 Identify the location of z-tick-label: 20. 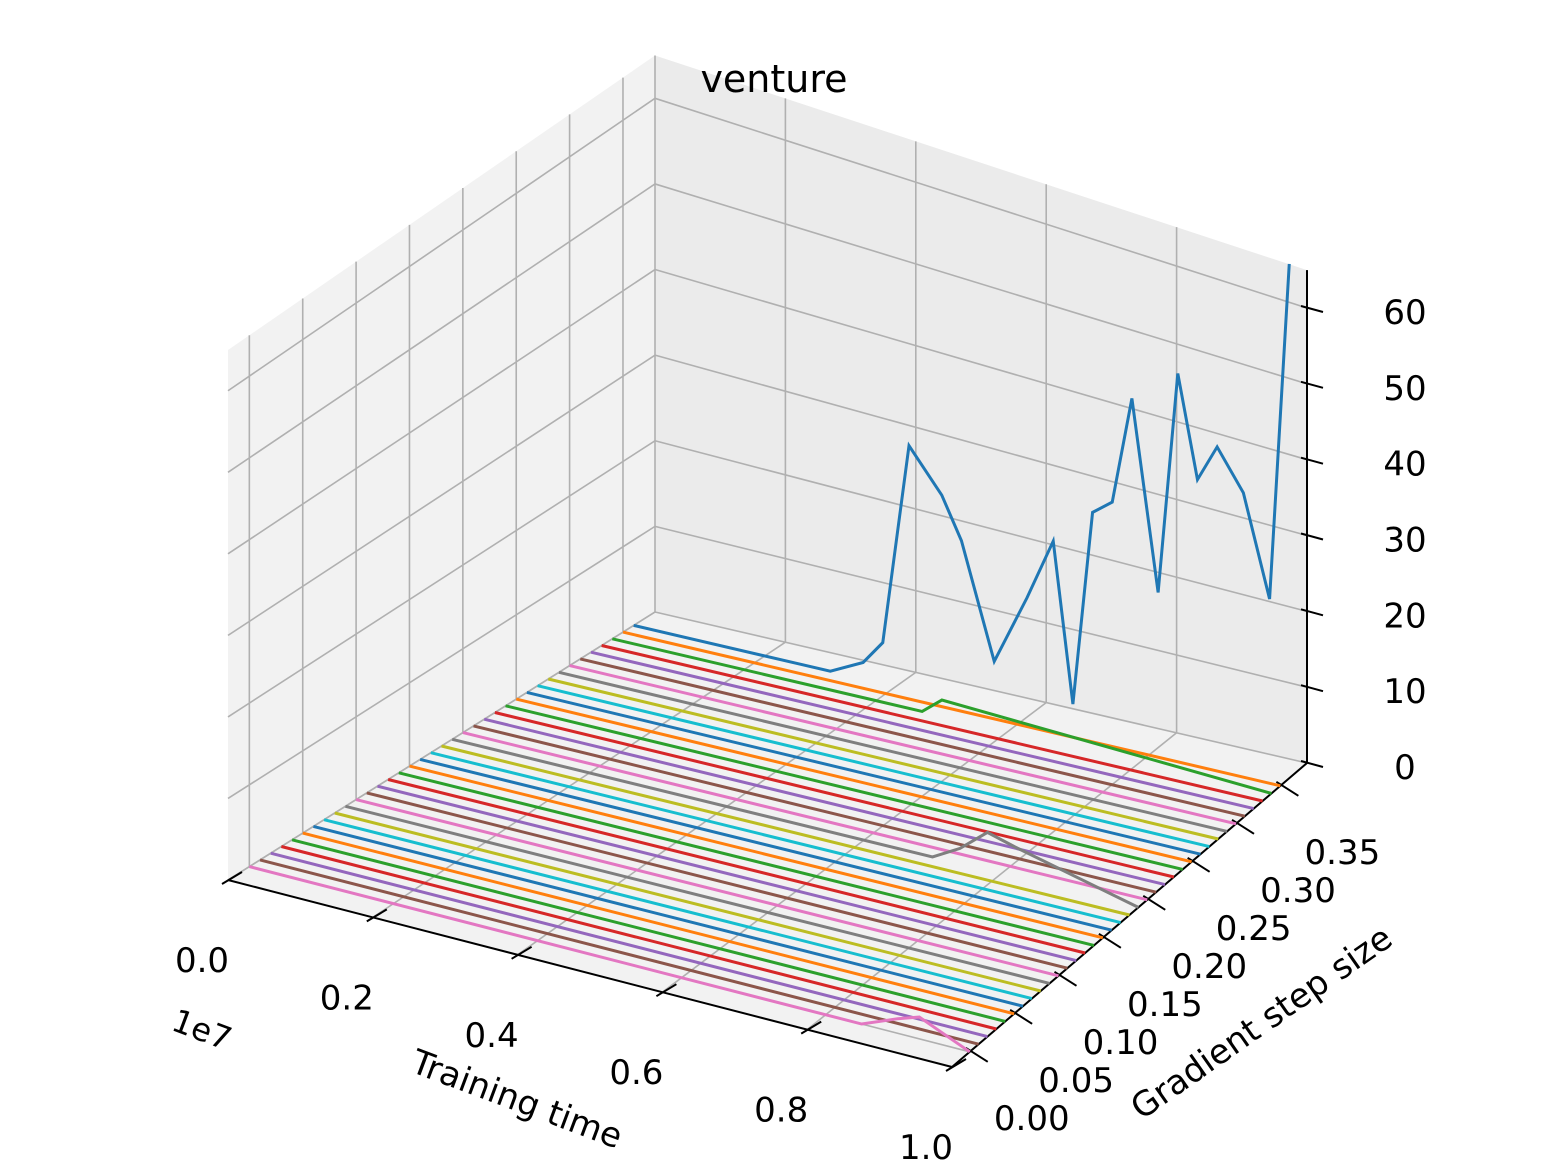
(1404, 616).